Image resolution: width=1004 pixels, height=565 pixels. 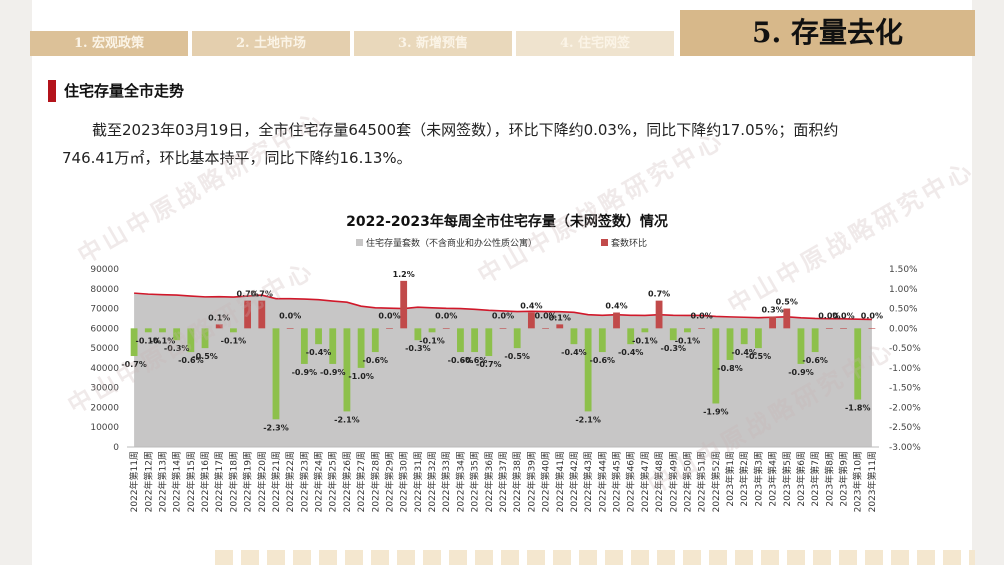 I want to click on tab-inventory-destocking: 5. 存量去化, so click(x=827, y=33).